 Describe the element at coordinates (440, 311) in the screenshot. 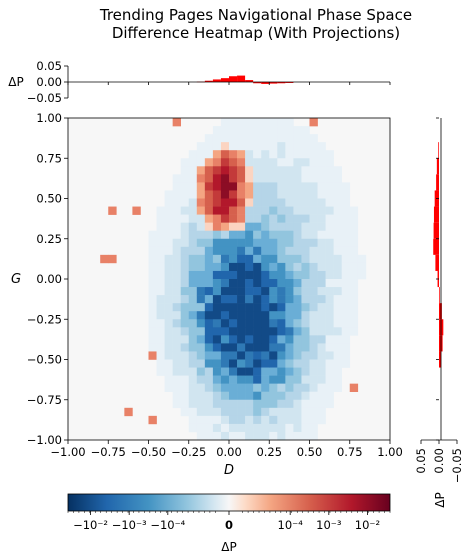

I see `right-projection-bar` at that location.